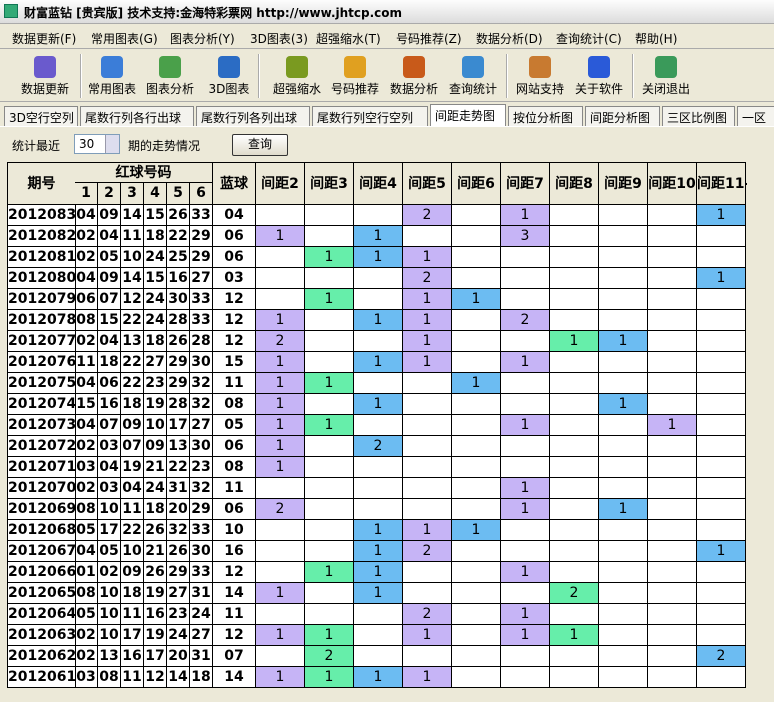 This screenshot has height=702, width=774. Describe the element at coordinates (178, 341) in the screenshot. I see `red-ball-cell: 26` at that location.